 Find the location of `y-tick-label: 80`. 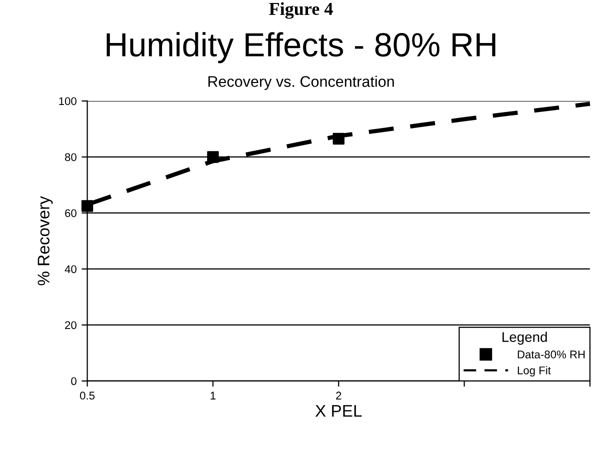

y-tick-label: 80 is located at coordinates (70, 157).